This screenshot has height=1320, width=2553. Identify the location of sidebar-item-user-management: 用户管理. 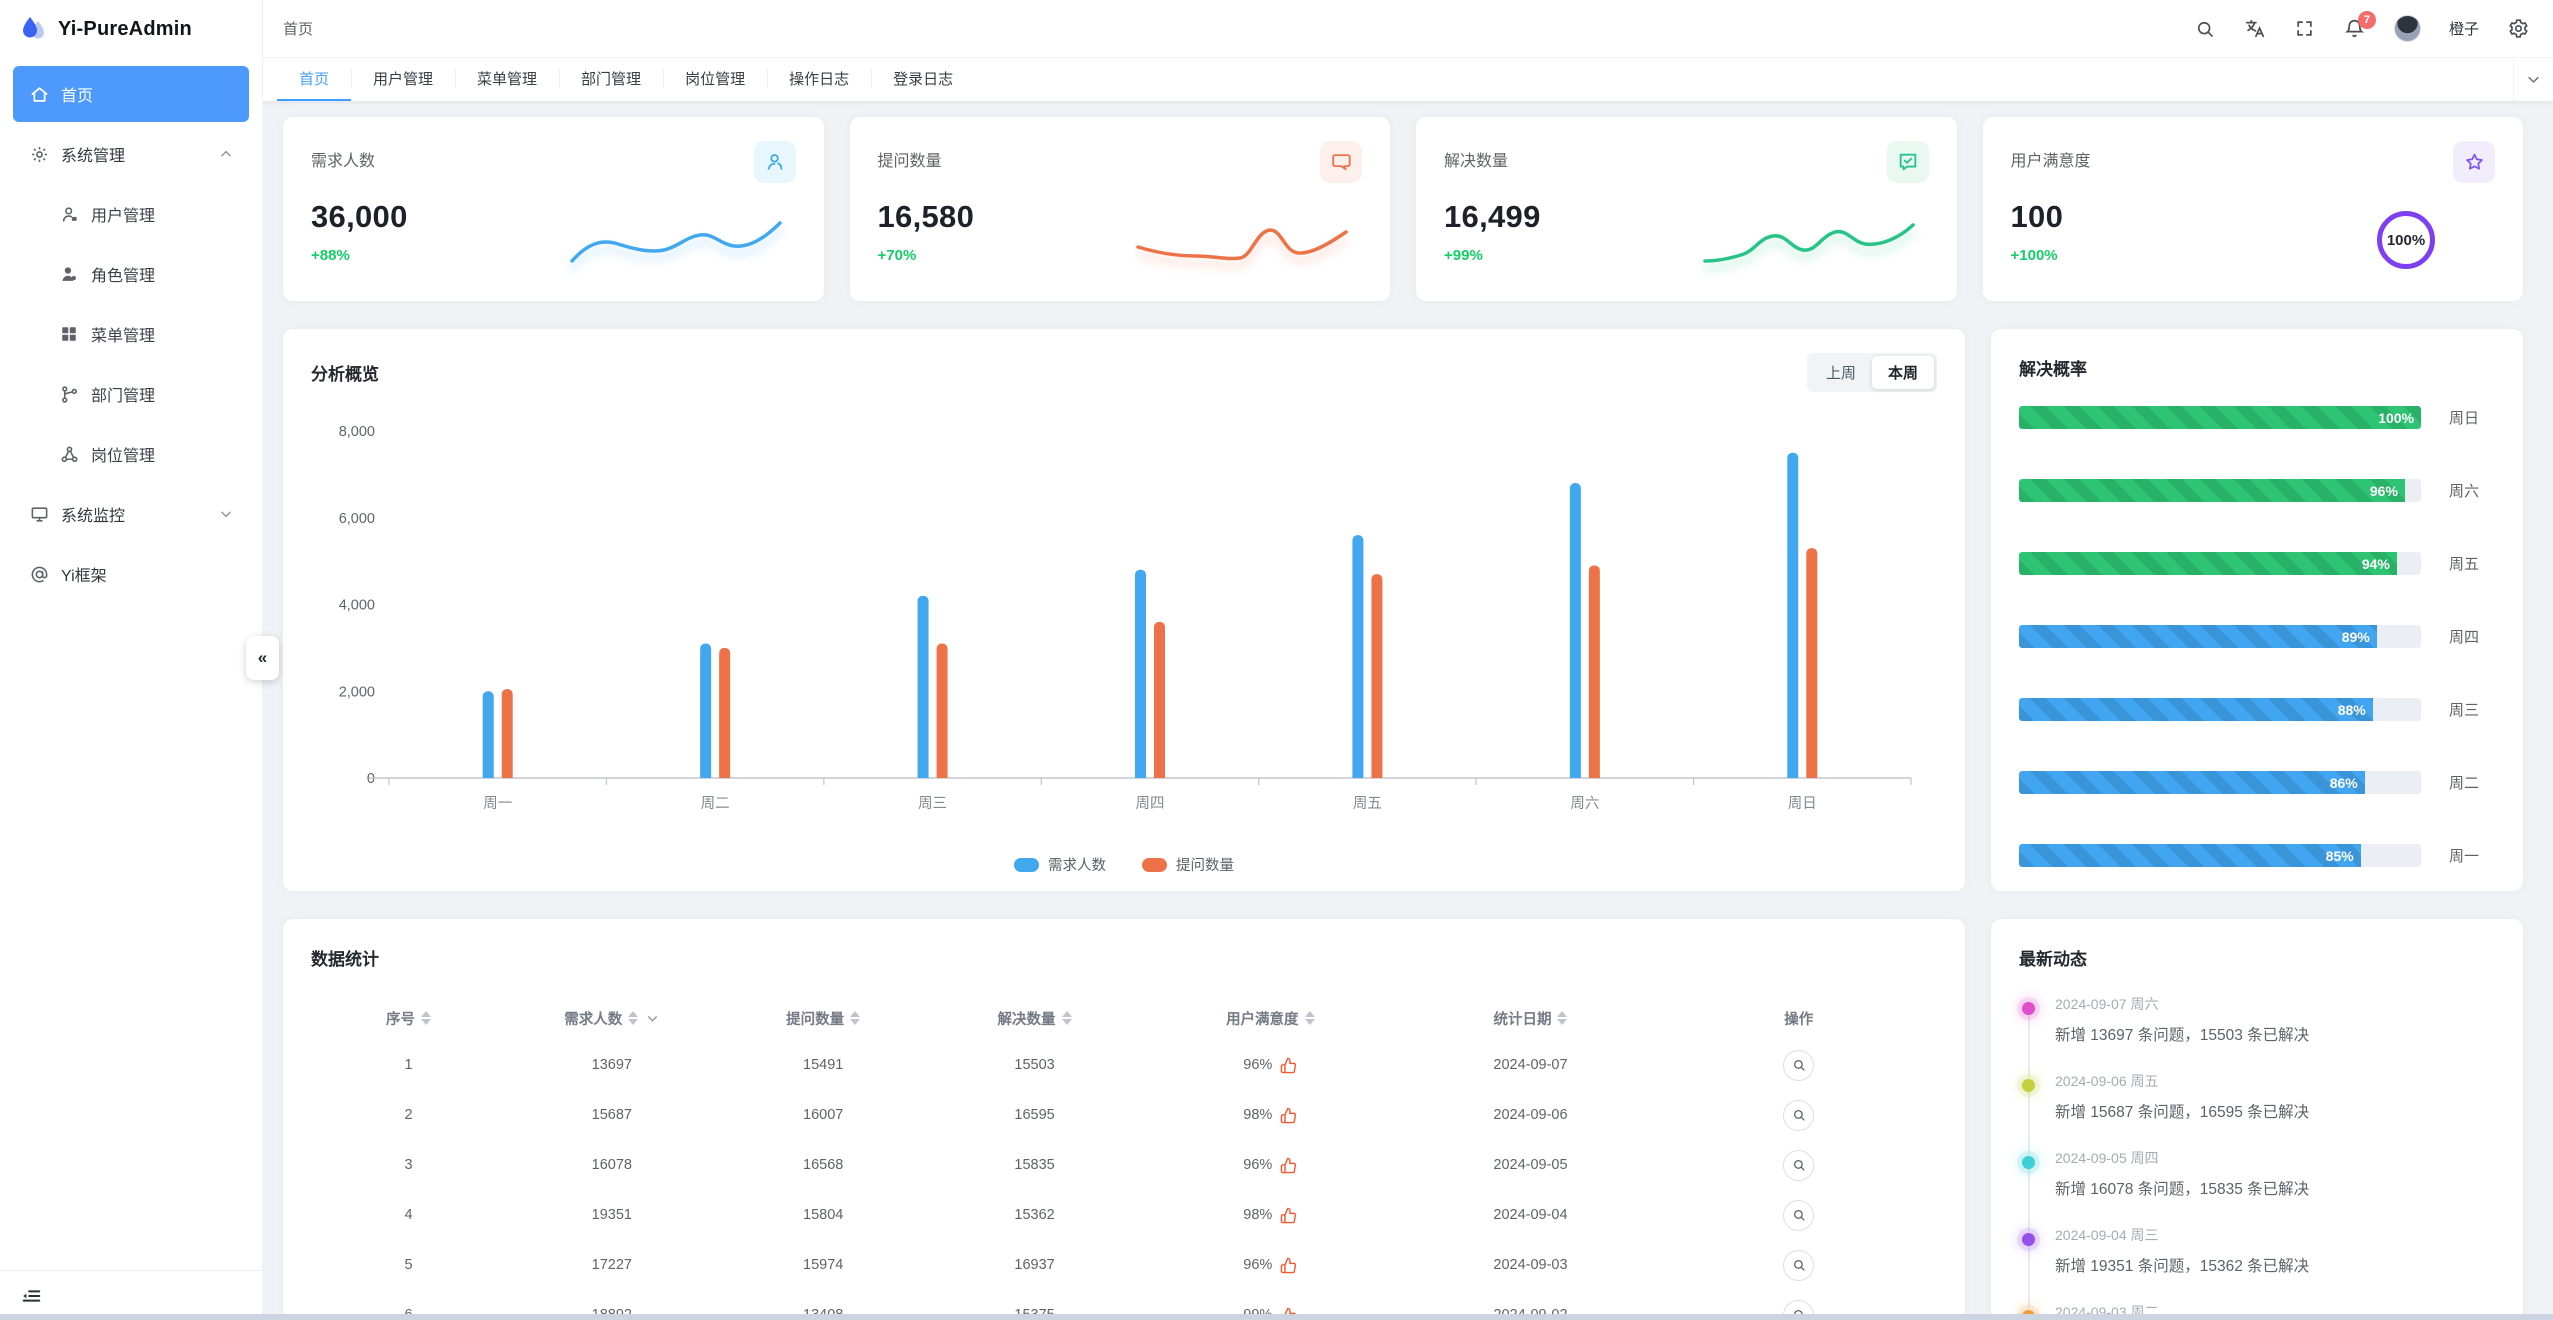
(131, 214).